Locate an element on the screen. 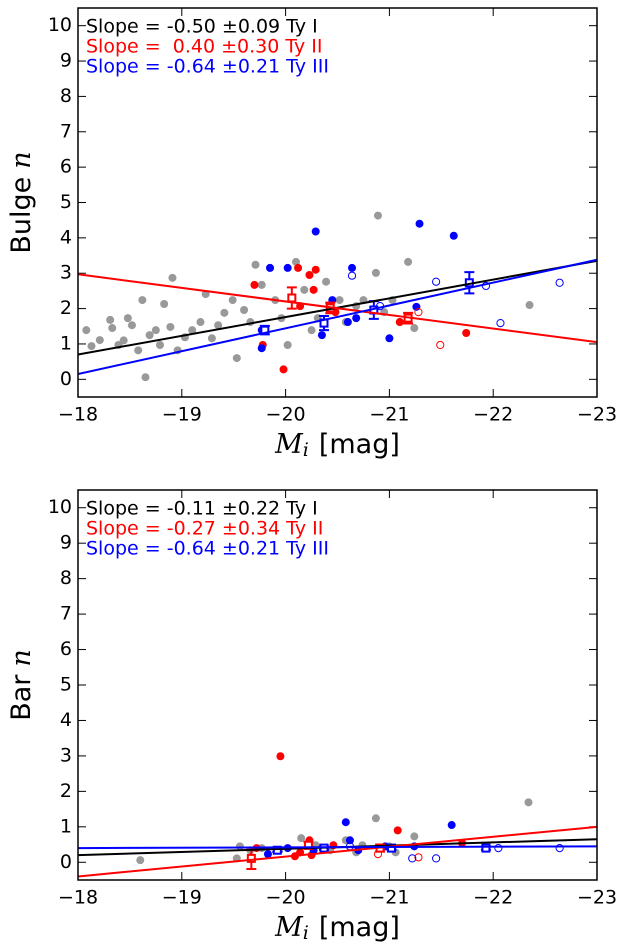 This screenshot has width=623, height=948. plot-area is located at coordinates (337, 815).